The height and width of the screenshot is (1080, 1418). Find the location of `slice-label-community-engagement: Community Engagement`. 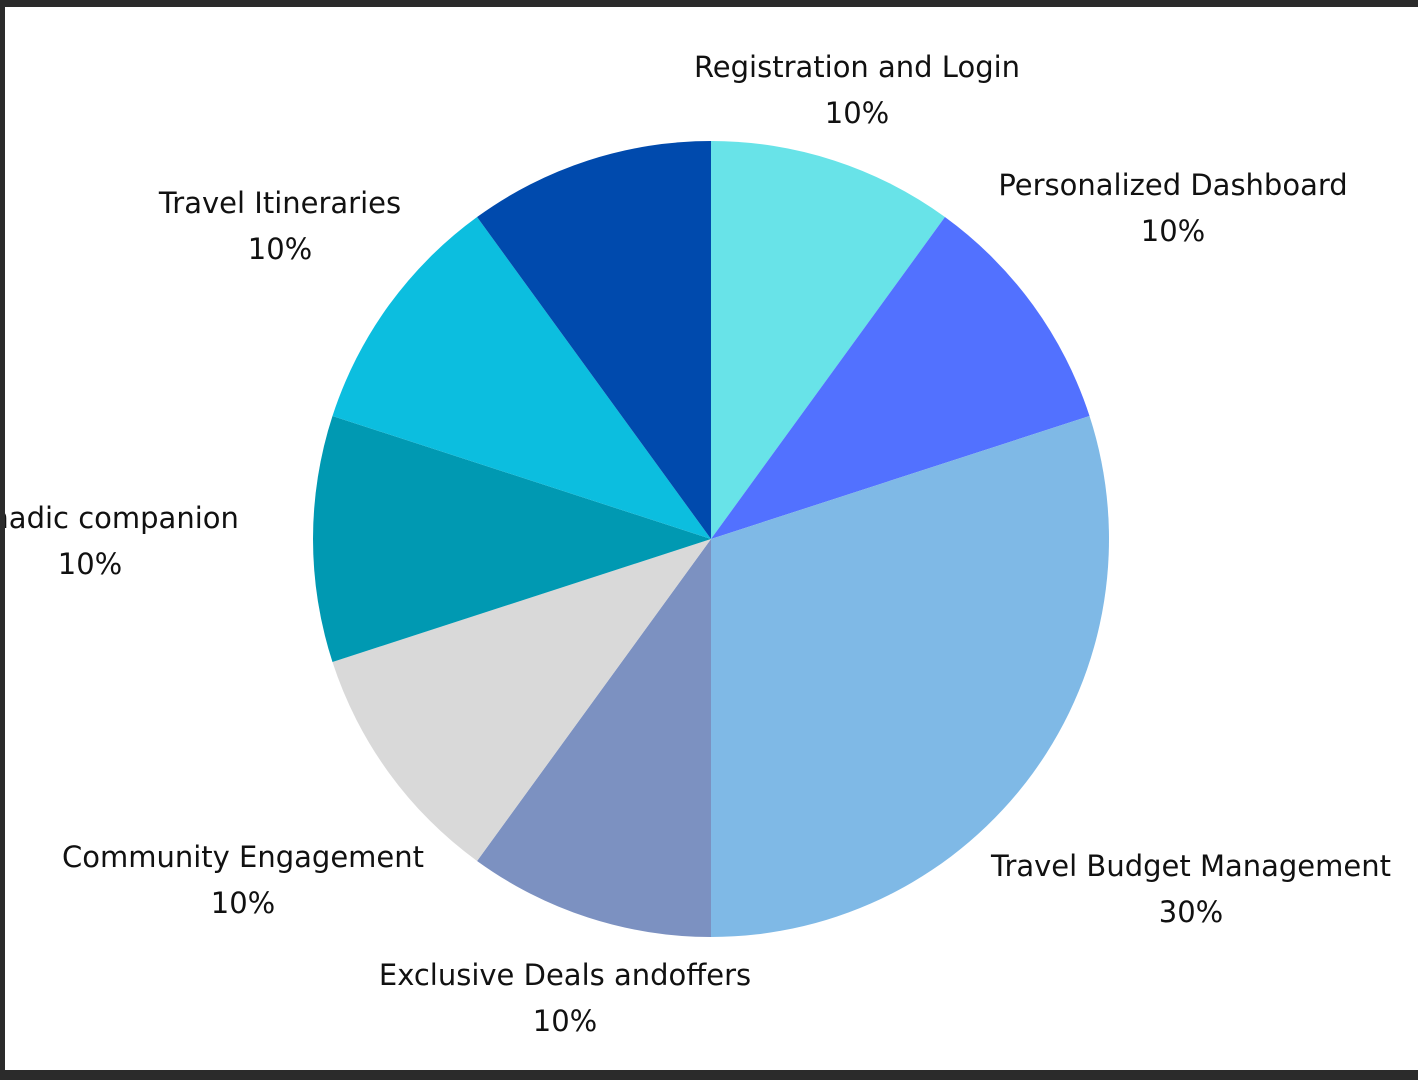

slice-label-community-engagement: Community Engagement is located at coordinates (243, 857).